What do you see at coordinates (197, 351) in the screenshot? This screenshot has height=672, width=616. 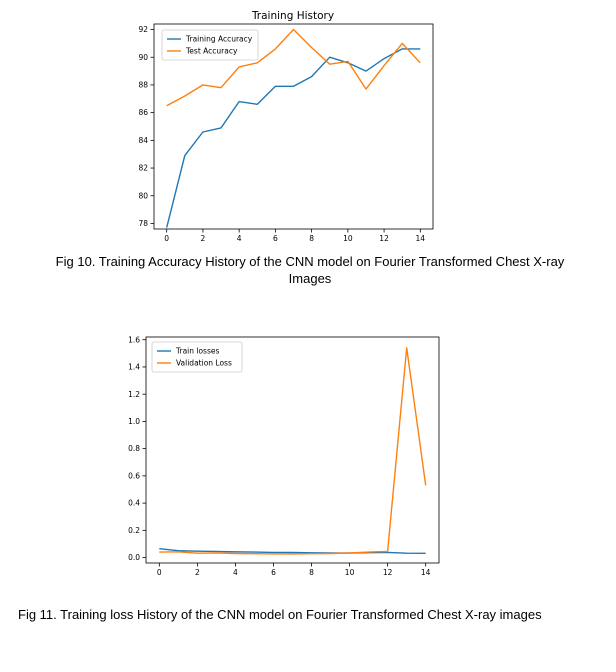 I see `legend-label: Train losses` at bounding box center [197, 351].